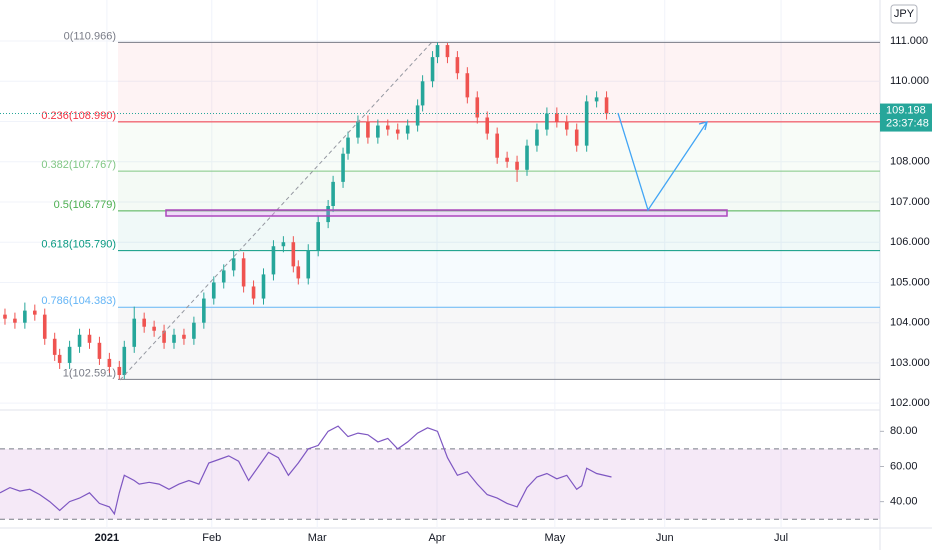  Describe the element at coordinates (904, 502) in the screenshot. I see `y-tick-label: 40.00` at that location.